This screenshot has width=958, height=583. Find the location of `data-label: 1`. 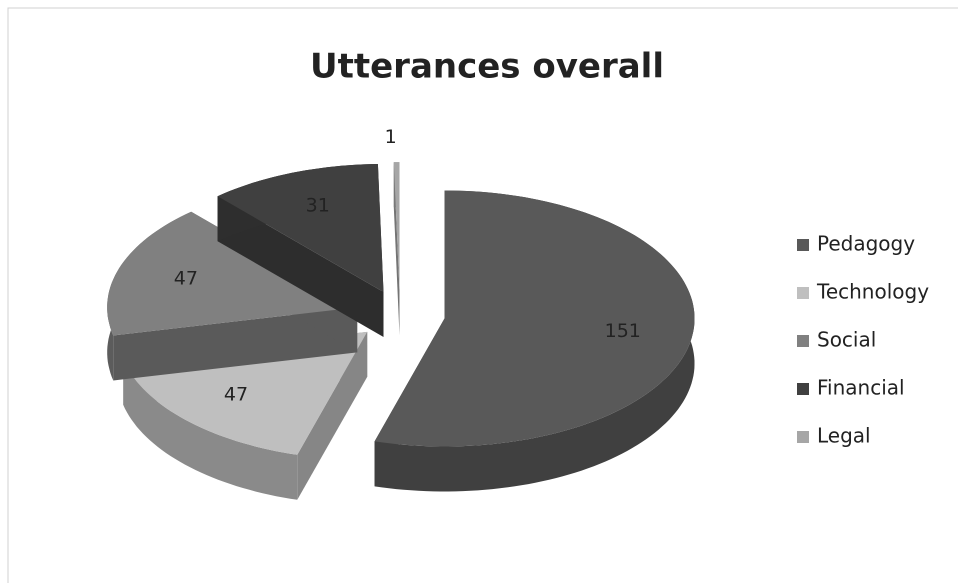

data-label: 1 is located at coordinates (391, 137).